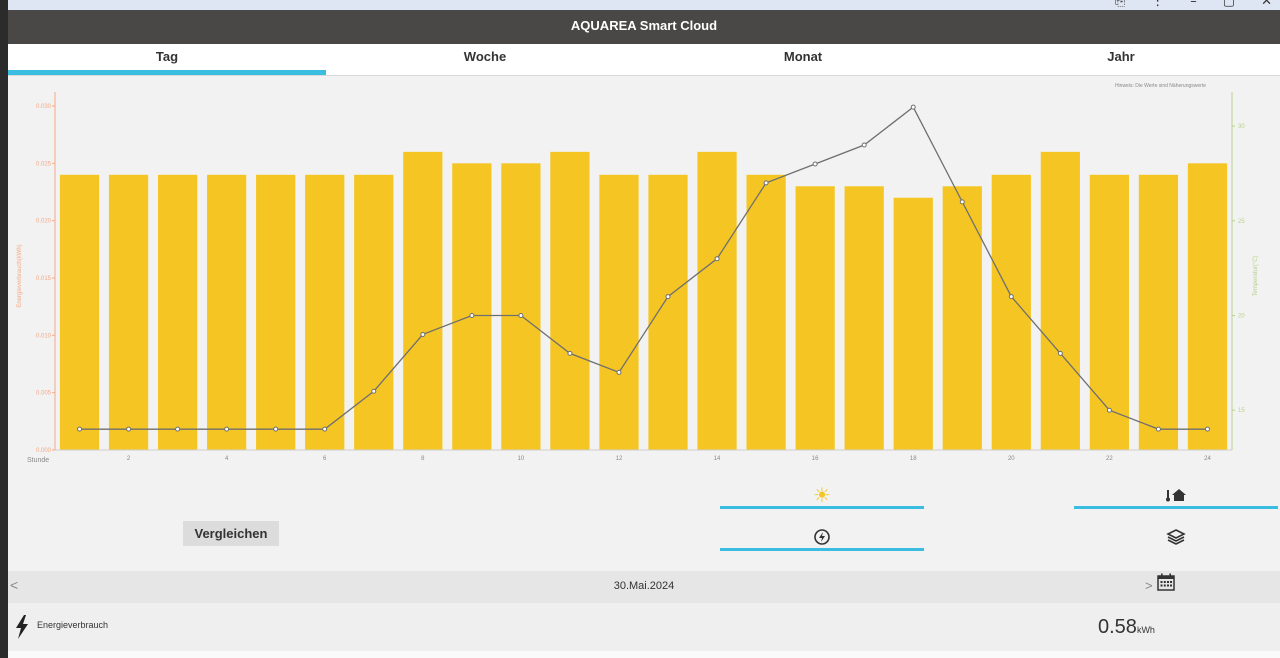 This screenshot has height=658, width=1280. What do you see at coordinates (1166, 582) in the screenshot?
I see `calendar-icon` at bounding box center [1166, 582].